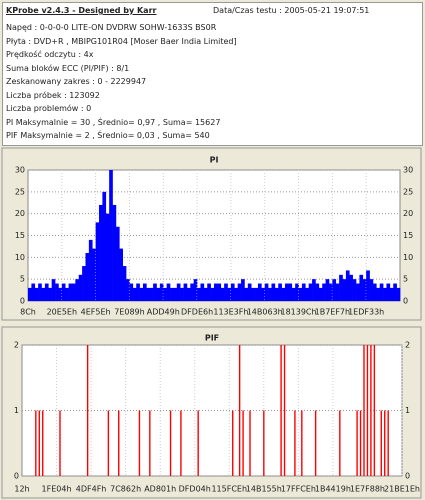  What do you see at coordinates (20, 213) in the screenshot?
I see `y-tick-label: 20` at bounding box center [20, 213].